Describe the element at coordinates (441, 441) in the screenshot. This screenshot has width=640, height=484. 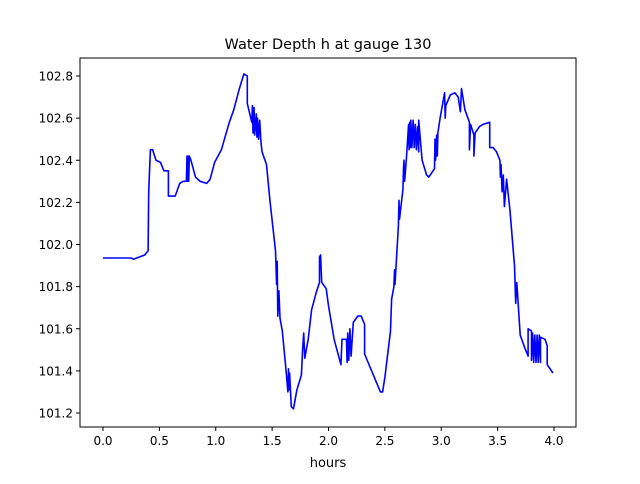
I see `x-tick-label: 3.0` at that location.